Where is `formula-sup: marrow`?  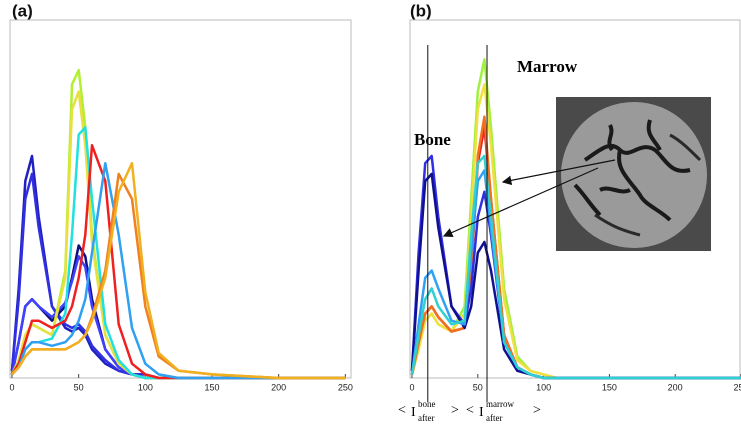
formula-sup: marrow is located at coordinates (500, 404).